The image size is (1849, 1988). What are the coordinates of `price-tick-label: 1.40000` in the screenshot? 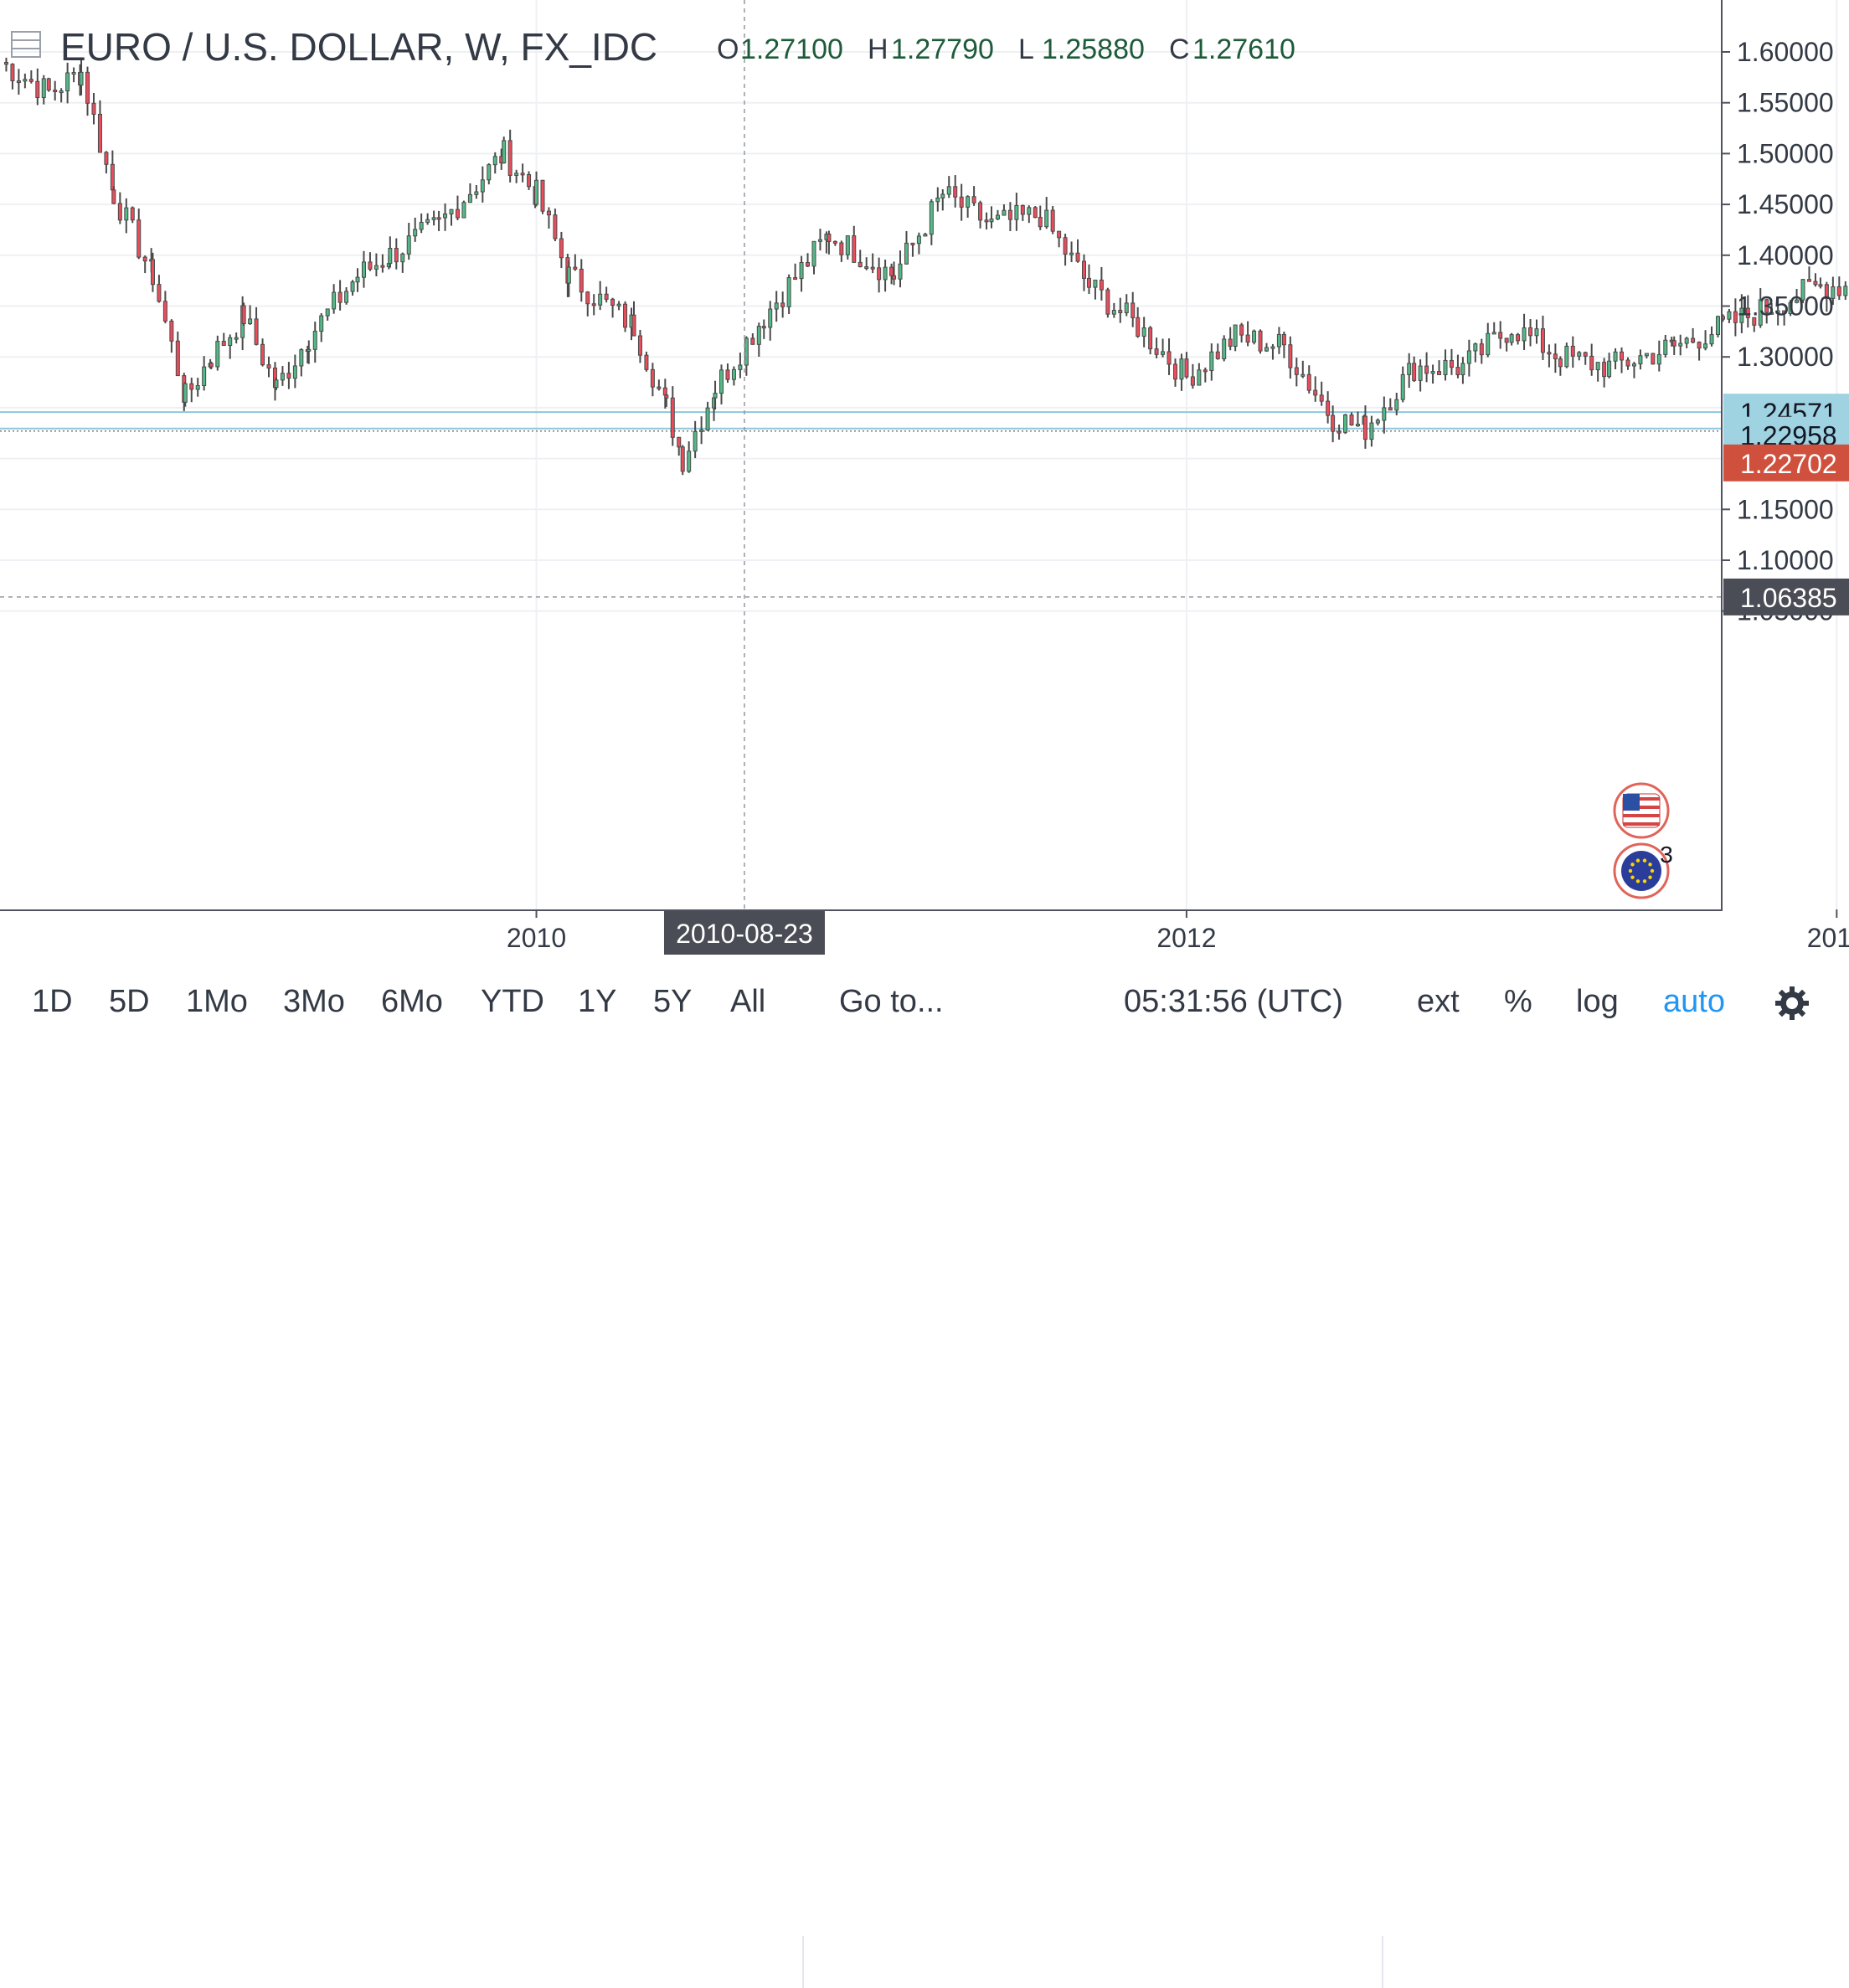 It's located at (1785, 255).